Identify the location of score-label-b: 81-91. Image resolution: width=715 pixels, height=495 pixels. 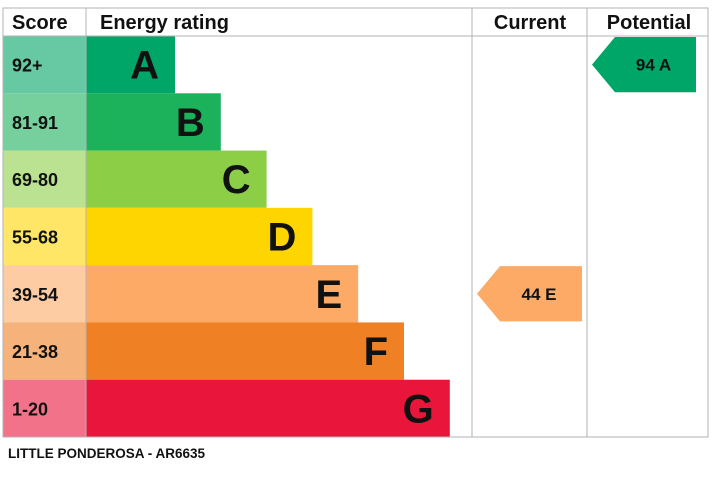
(35, 123).